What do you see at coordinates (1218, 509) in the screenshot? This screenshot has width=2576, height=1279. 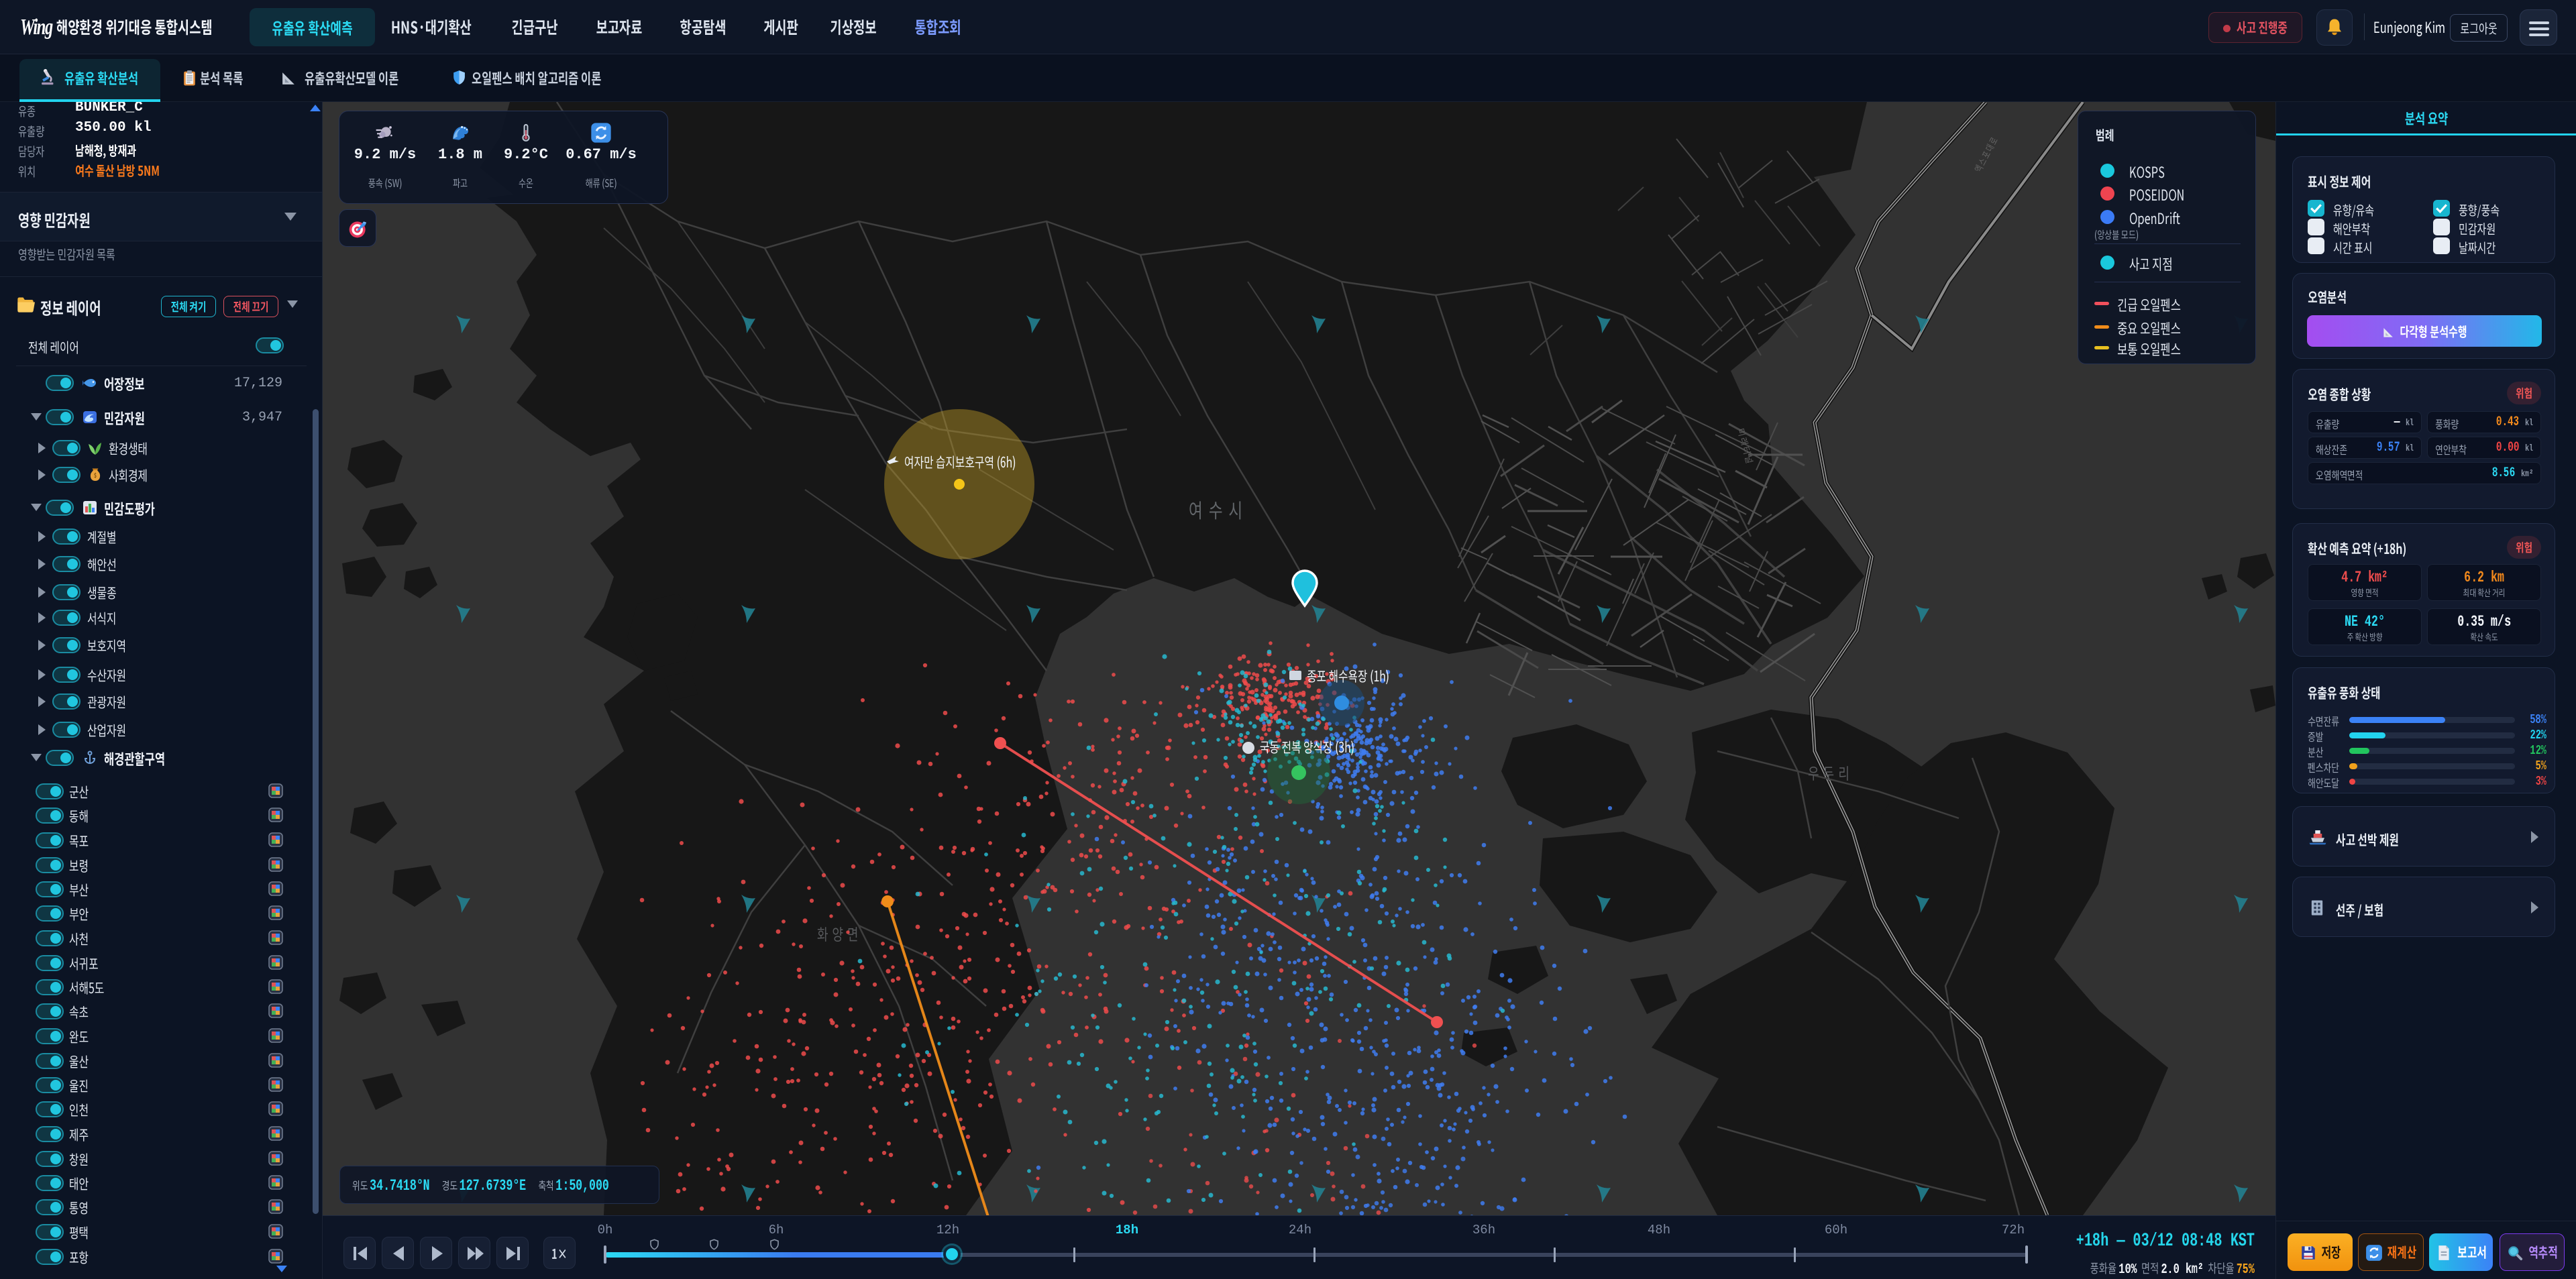 I see `svg-text: 여수시` at bounding box center [1218, 509].